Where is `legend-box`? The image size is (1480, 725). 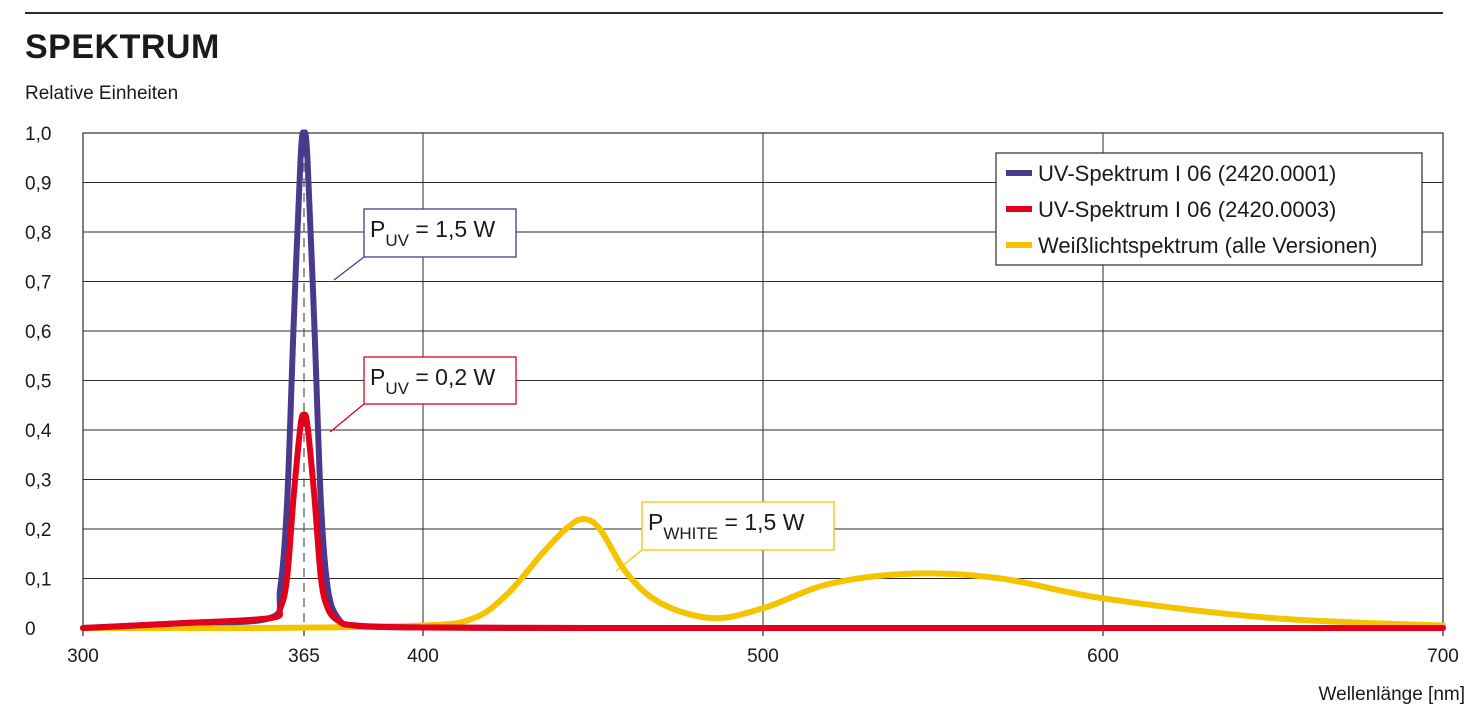 legend-box is located at coordinates (1209, 209).